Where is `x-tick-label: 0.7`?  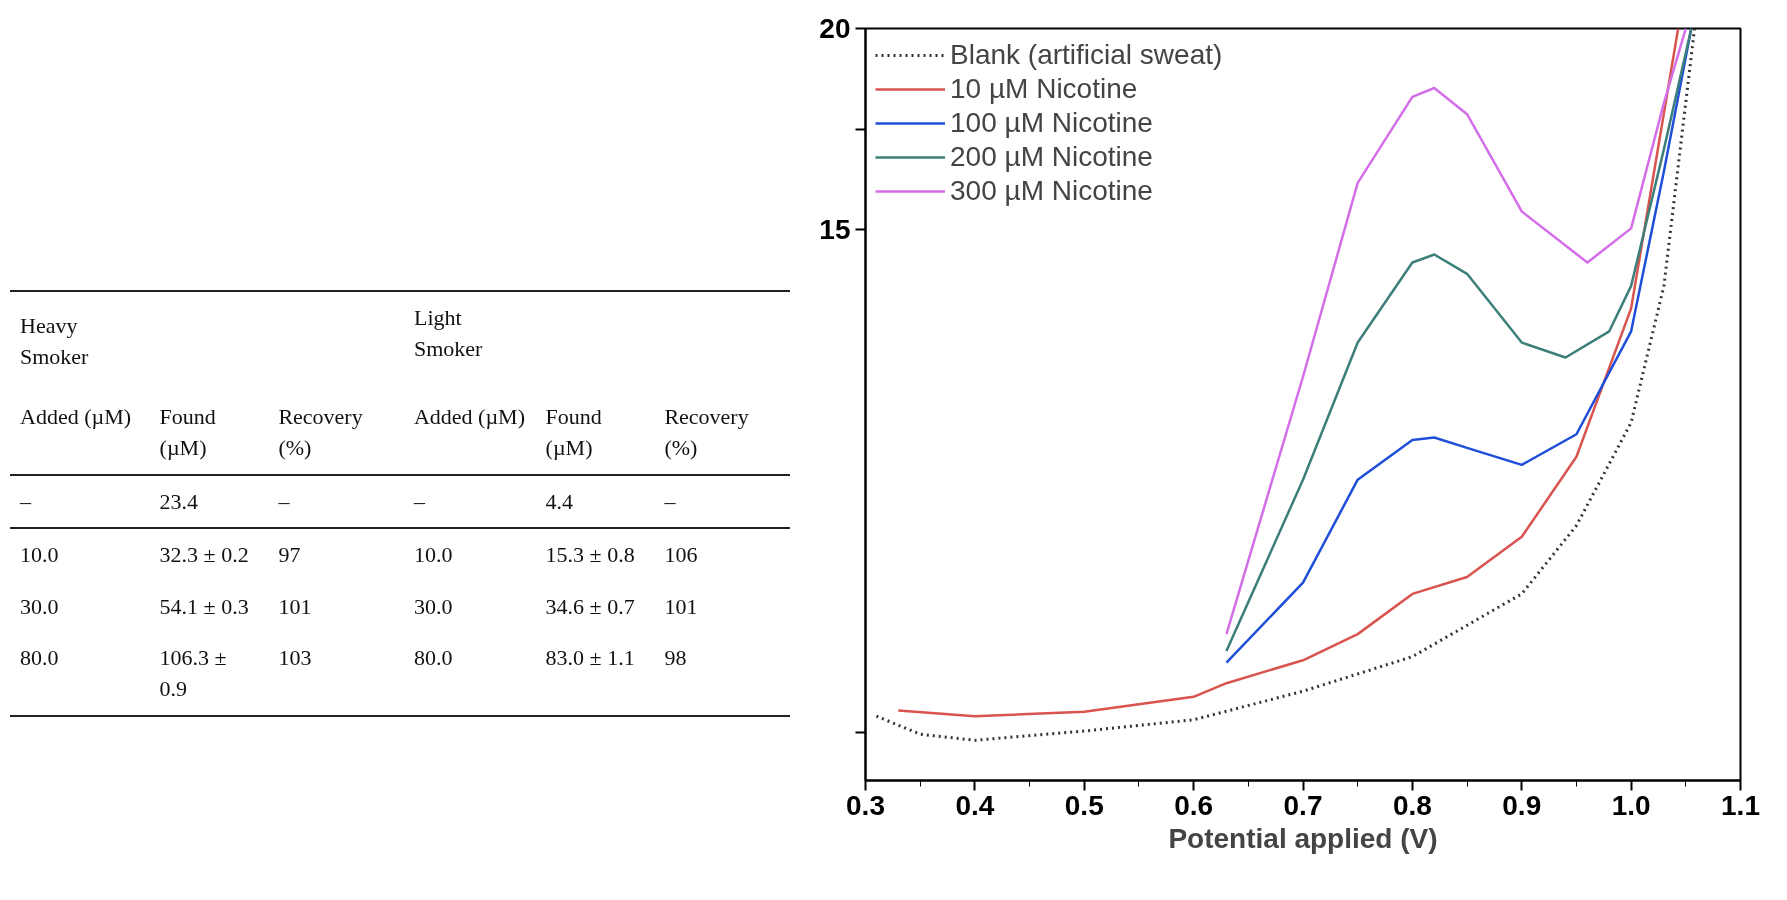
x-tick-label: 0.7 is located at coordinates (1303, 805).